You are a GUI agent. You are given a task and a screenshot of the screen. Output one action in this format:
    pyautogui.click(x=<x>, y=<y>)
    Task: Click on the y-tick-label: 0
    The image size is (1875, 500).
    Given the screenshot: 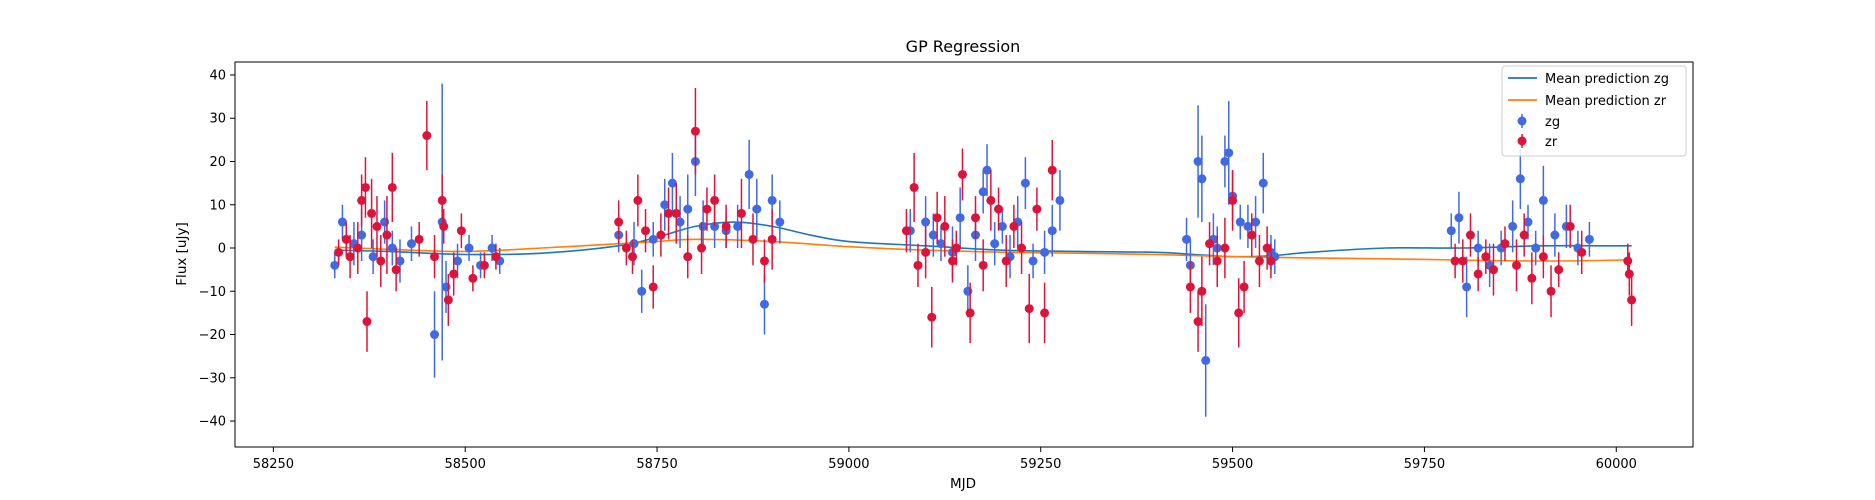 What is the action you would take?
    pyautogui.click(x=222, y=249)
    